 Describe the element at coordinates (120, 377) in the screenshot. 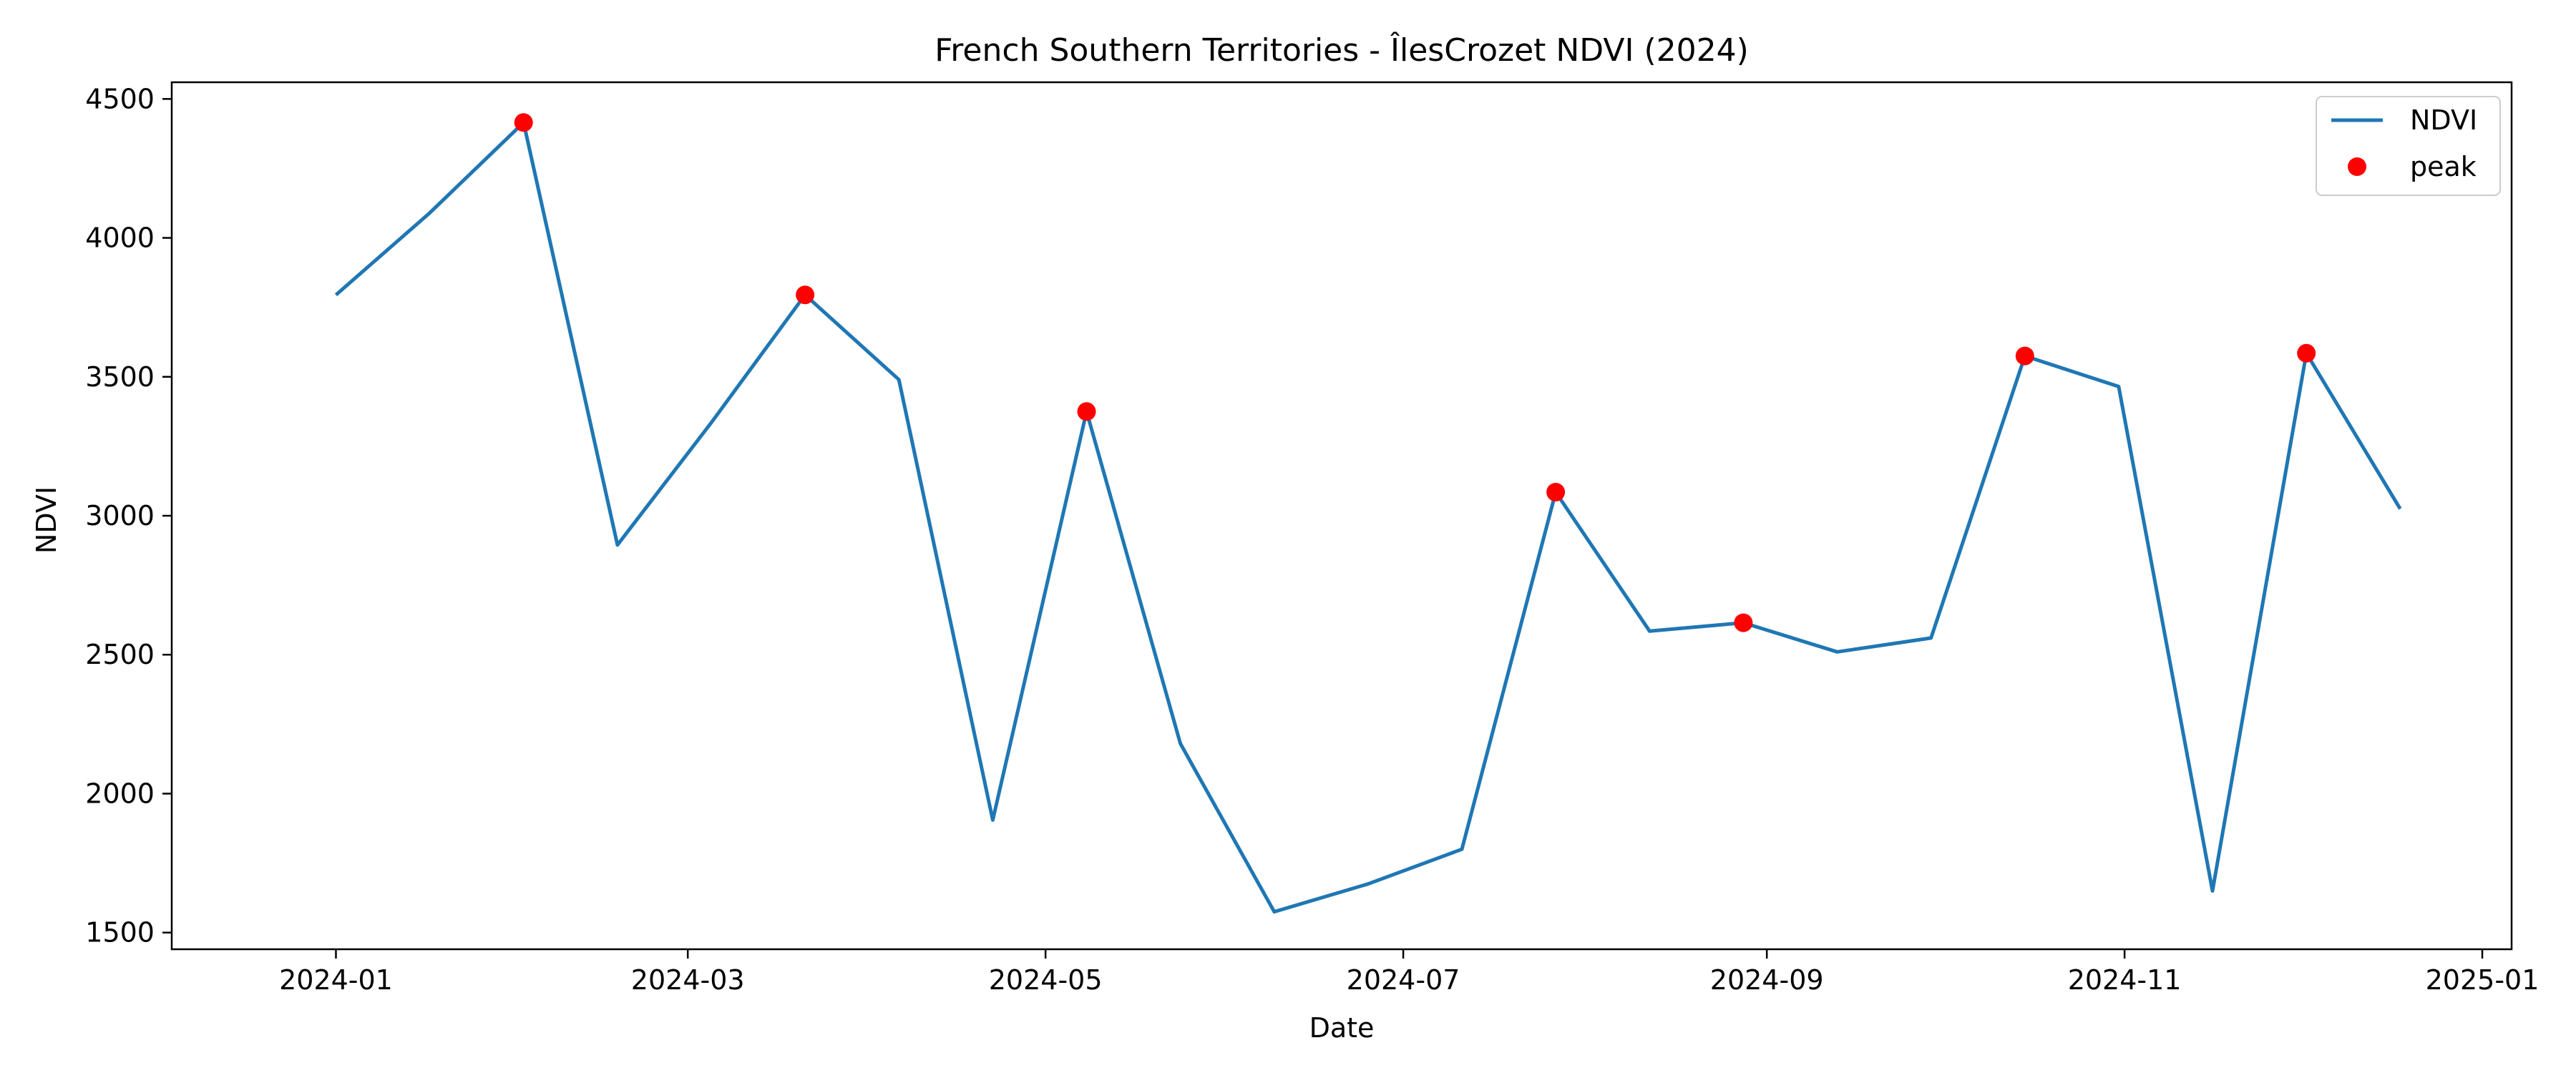

I see `y-tick-label: 3500` at that location.